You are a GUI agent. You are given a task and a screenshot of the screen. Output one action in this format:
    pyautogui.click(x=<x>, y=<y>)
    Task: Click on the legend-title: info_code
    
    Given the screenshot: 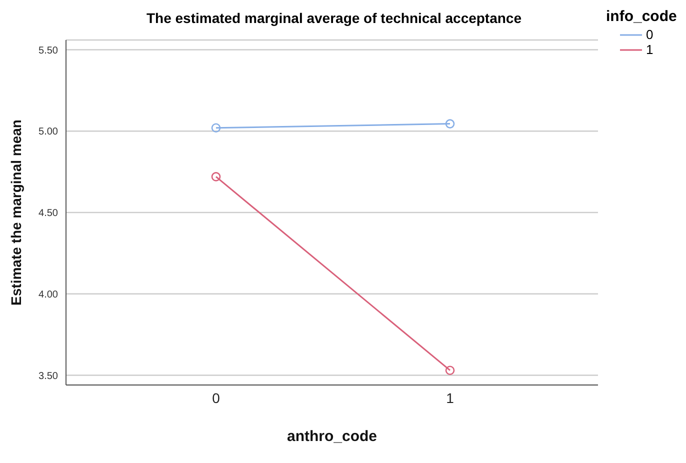 What is the action you would take?
    pyautogui.click(x=642, y=16)
    